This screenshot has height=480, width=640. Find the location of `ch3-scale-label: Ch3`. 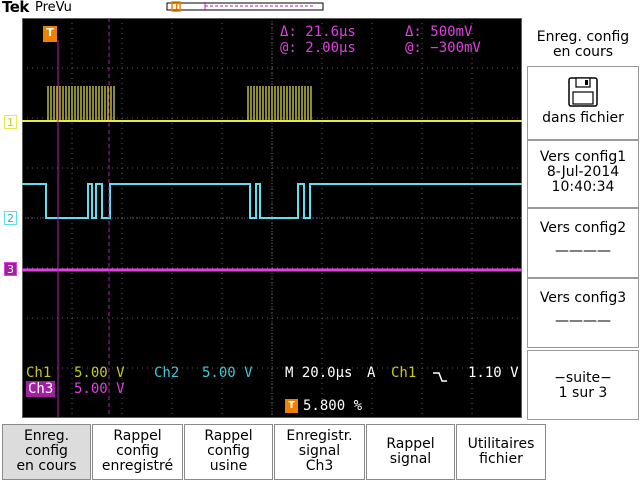

ch3-scale-label: Ch3 is located at coordinates (41, 389).